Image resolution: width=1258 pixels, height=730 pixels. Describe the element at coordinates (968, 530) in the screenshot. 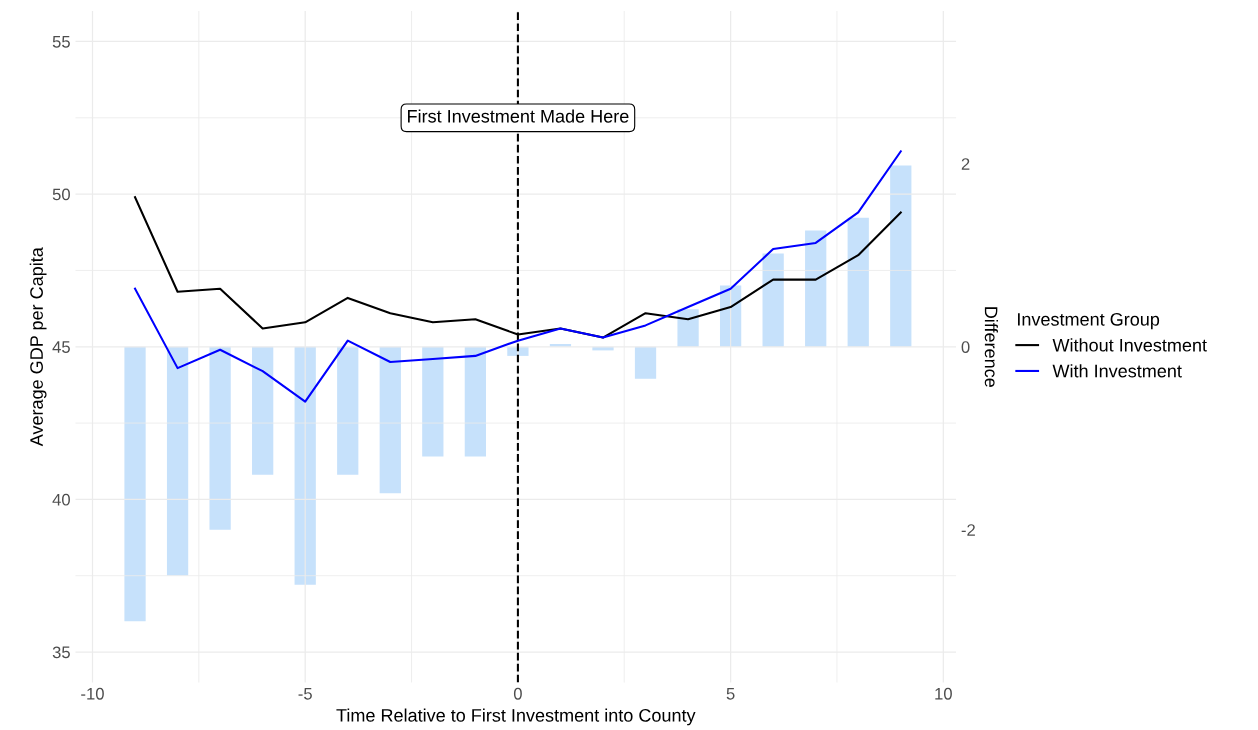

I see `y2-tick-label: -2` at that location.